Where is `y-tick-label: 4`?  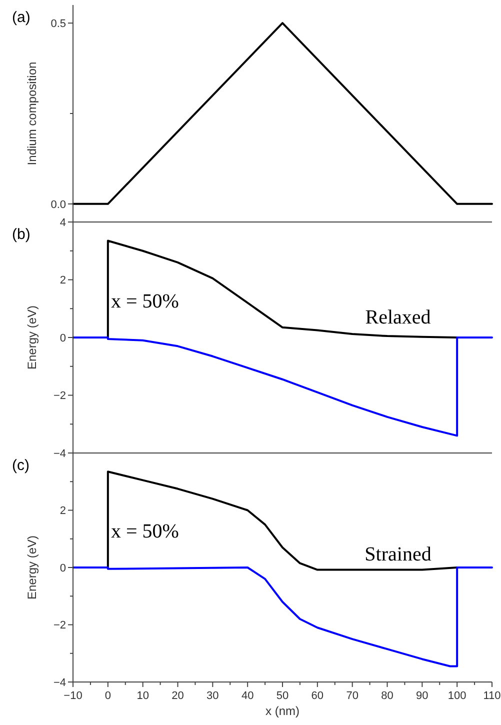
y-tick-label: 4 is located at coordinates (63, 222).